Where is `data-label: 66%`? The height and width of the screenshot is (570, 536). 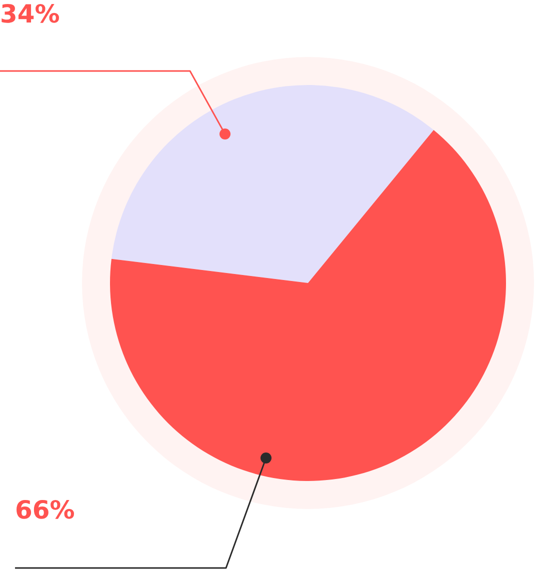 data-label: 66% is located at coordinates (45, 510).